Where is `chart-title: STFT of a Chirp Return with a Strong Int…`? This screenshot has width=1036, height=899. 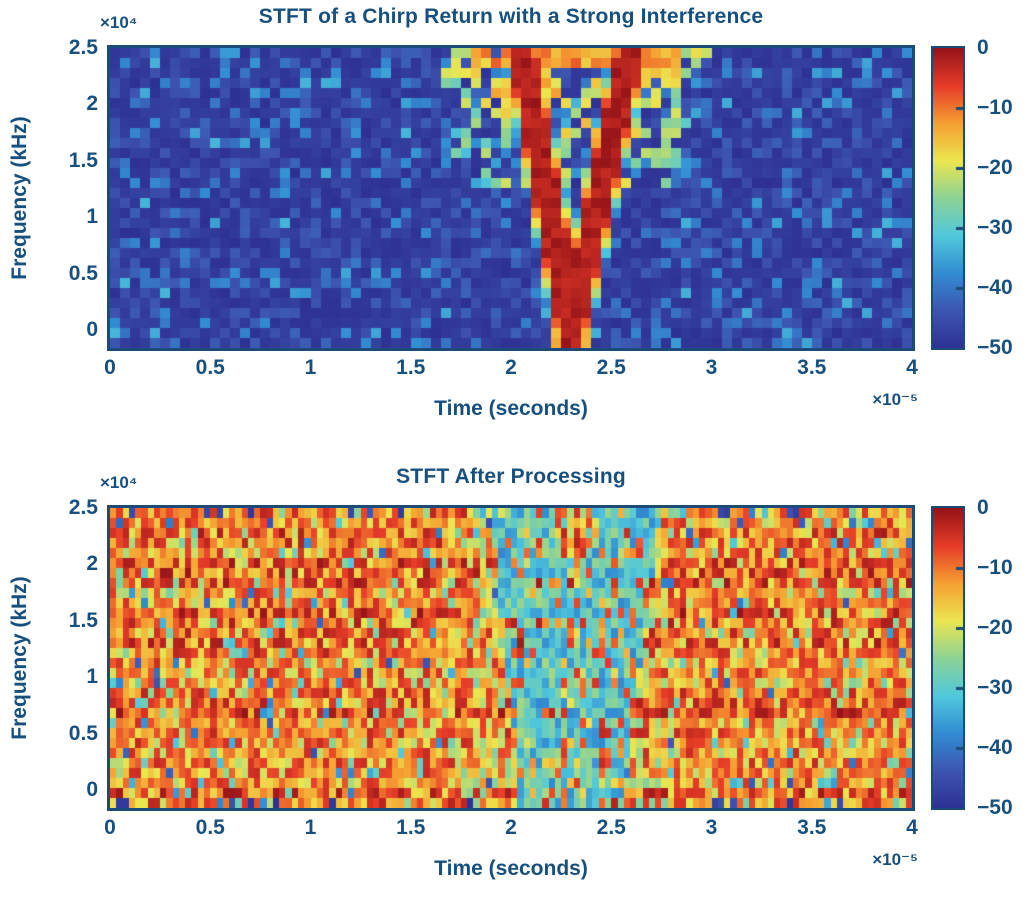
chart-title: STFT of a Chirp Return with a Strong Int… is located at coordinates (511, 16).